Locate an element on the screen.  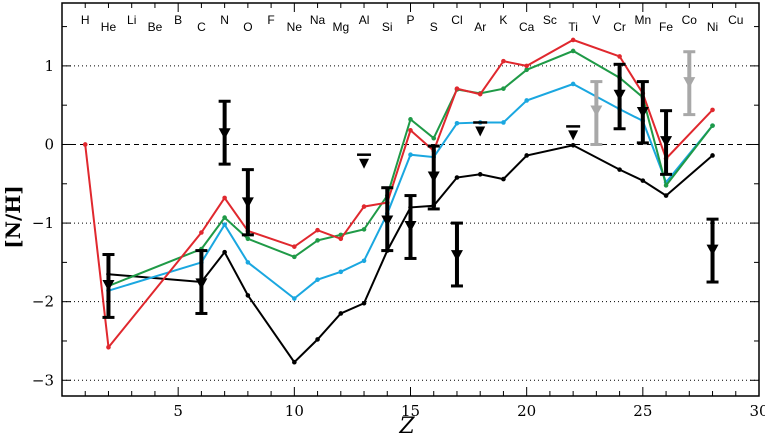
observation-z15 is located at coordinates (410, 227).